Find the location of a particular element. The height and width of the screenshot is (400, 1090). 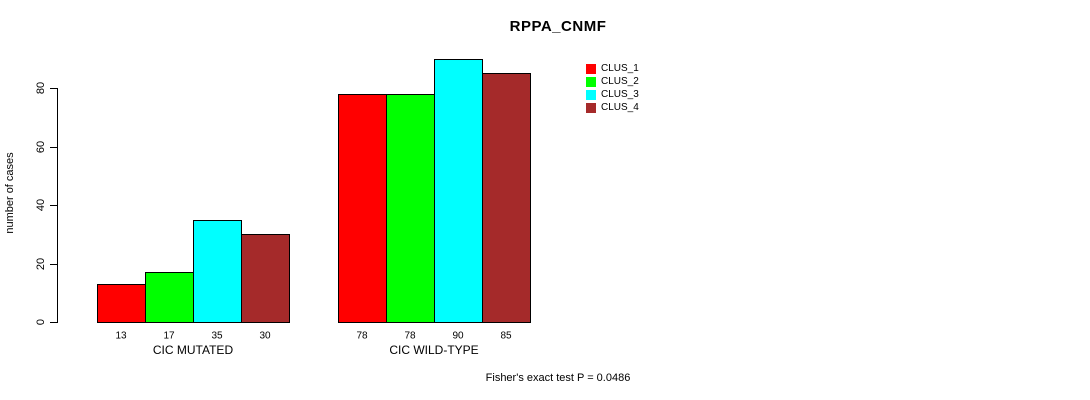

y-axis-label: number of cases is located at coordinates (10, 193).